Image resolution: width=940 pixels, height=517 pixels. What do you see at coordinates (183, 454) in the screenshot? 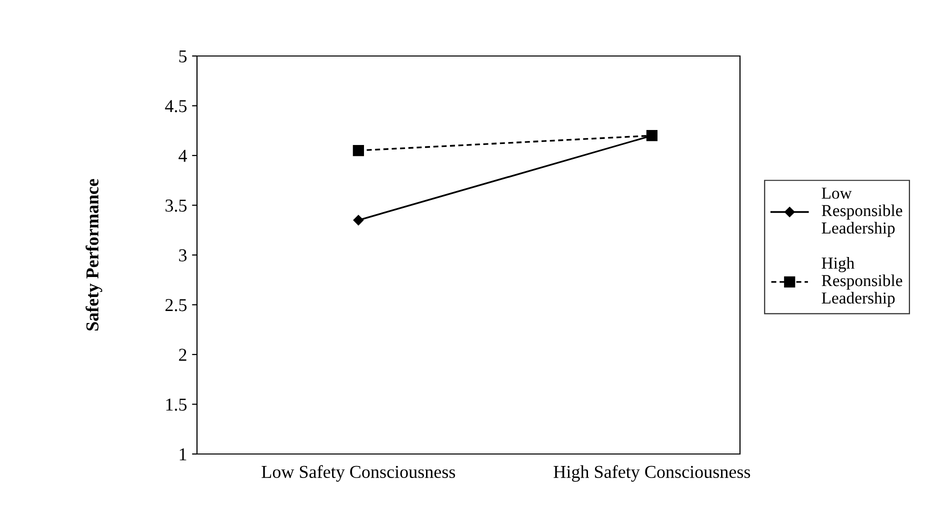
I see `y-tick-label: 1` at bounding box center [183, 454].